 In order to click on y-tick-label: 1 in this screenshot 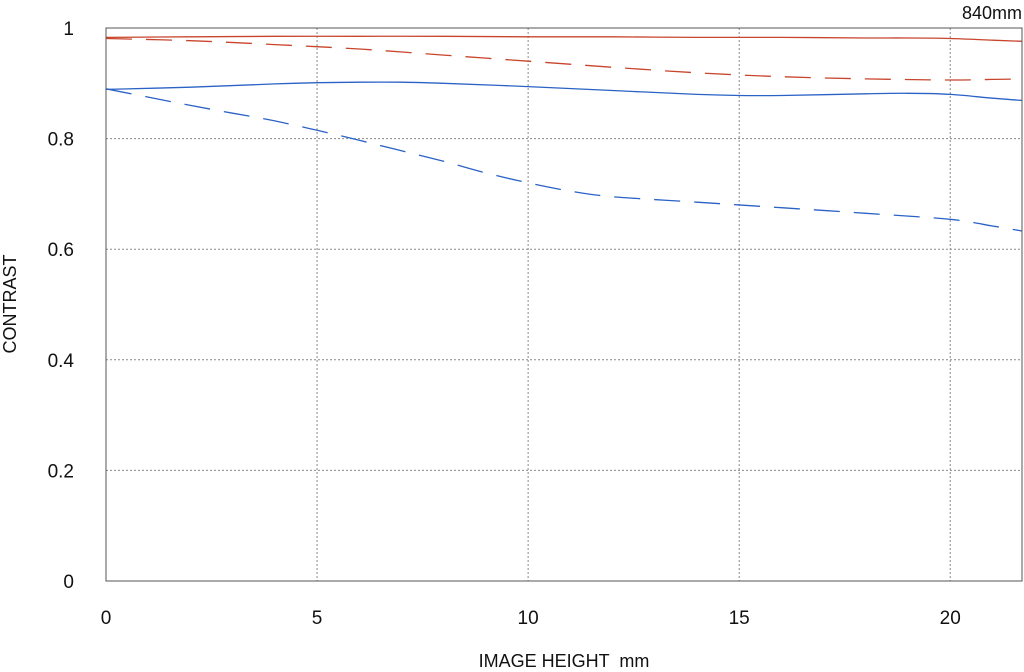, I will do `click(68, 29)`.